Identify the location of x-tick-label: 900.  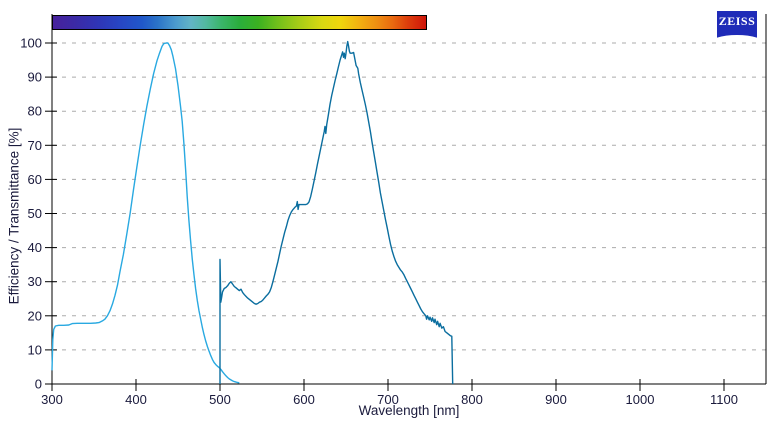
(556, 399).